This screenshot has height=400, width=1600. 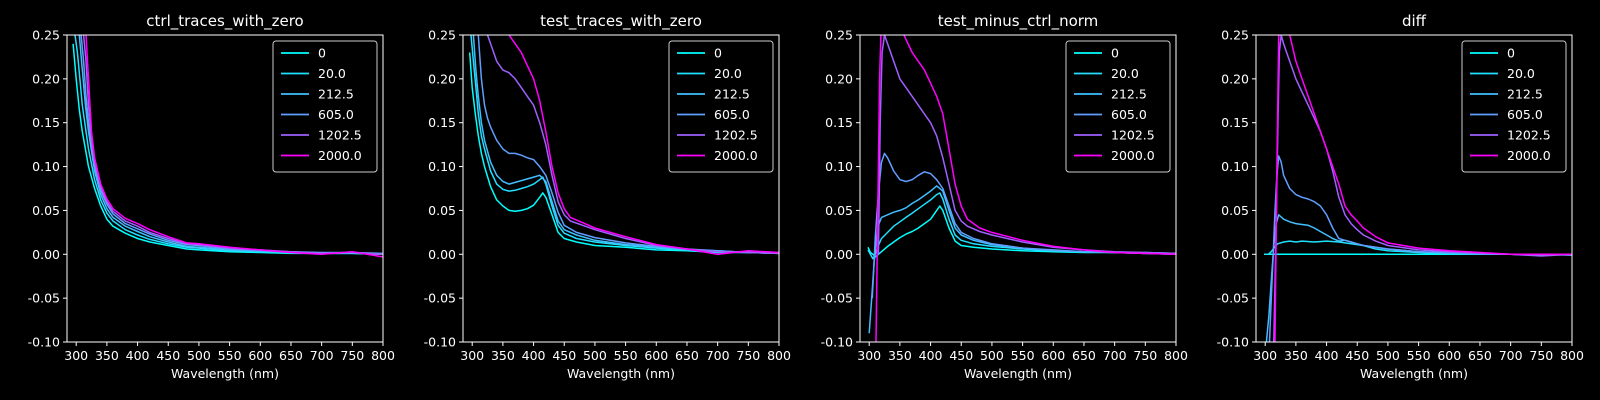 What do you see at coordinates (1018, 21) in the screenshot?
I see `chart-title: test_minus_ctrl_norm` at bounding box center [1018, 21].